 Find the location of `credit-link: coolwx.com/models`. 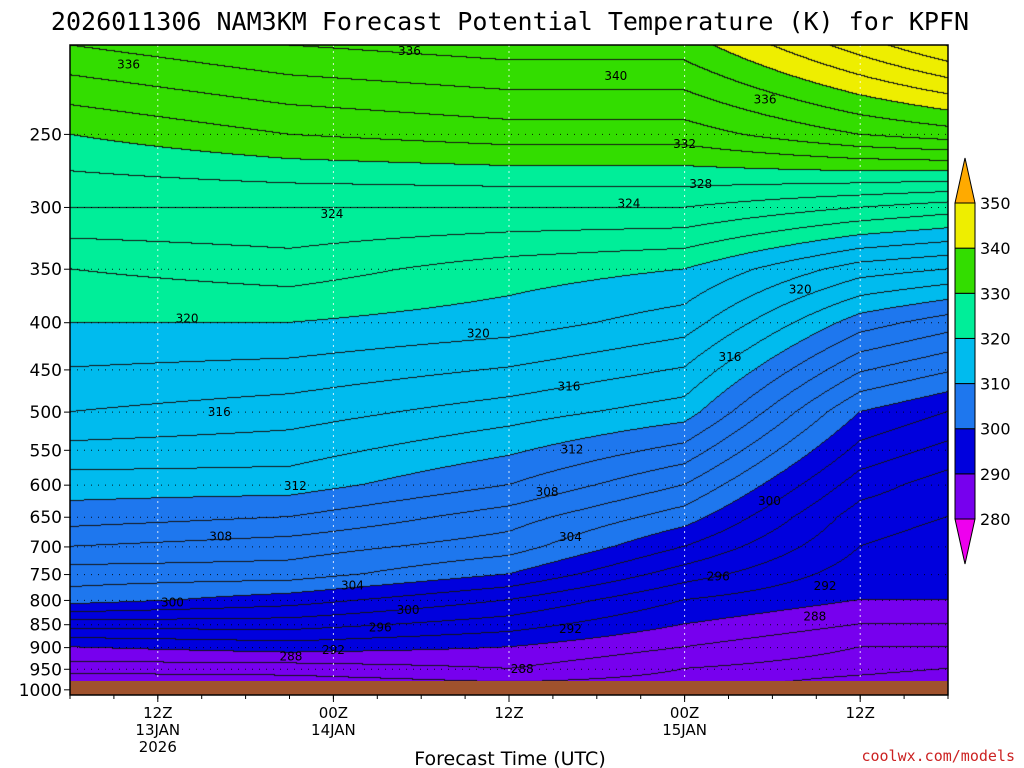

credit-link: coolwx.com/models is located at coordinates (938, 756).